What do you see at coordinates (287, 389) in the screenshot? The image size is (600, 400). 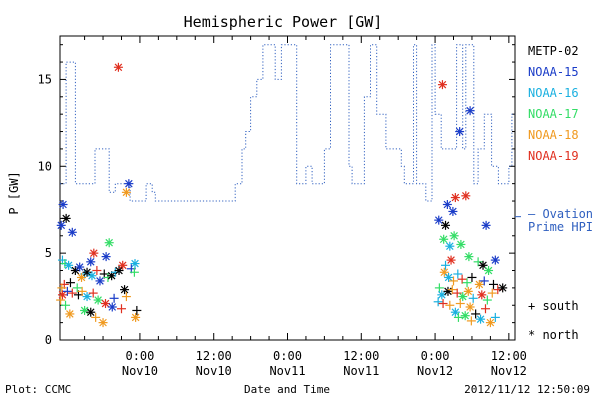 I see `x-axis-label: Date and Time` at bounding box center [287, 389].